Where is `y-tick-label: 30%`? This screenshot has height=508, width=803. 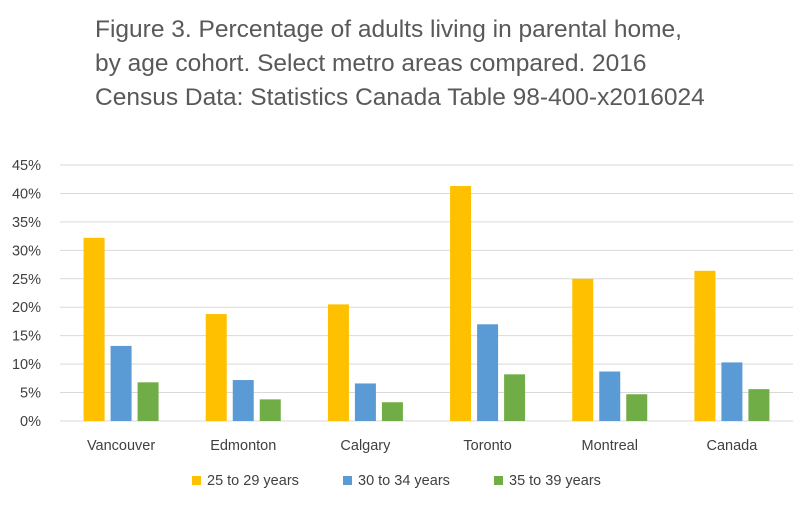 y-tick-label: 30% is located at coordinates (26, 251).